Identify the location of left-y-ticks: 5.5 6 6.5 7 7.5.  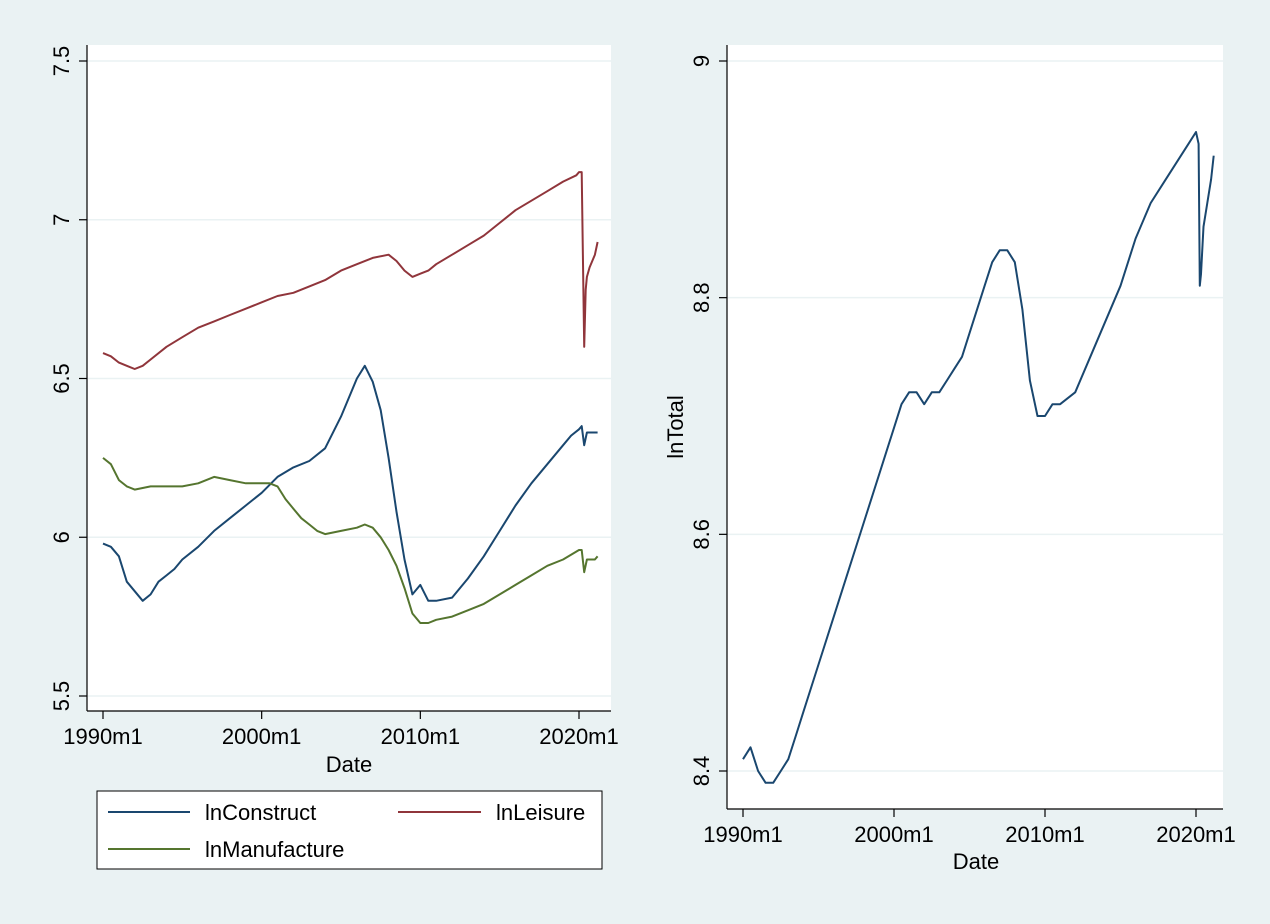
(68, 379).